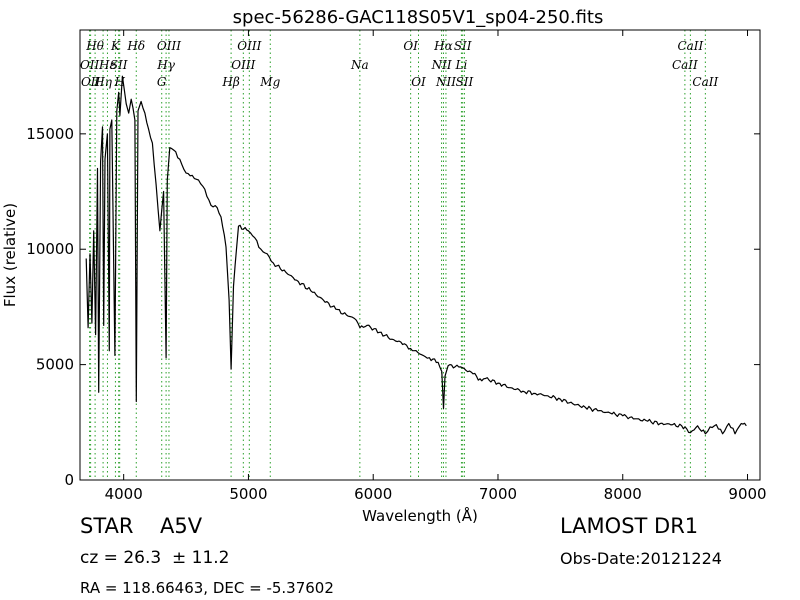  What do you see at coordinates (373, 494) in the screenshot?
I see `x-tick-label: 6000` at bounding box center [373, 494].